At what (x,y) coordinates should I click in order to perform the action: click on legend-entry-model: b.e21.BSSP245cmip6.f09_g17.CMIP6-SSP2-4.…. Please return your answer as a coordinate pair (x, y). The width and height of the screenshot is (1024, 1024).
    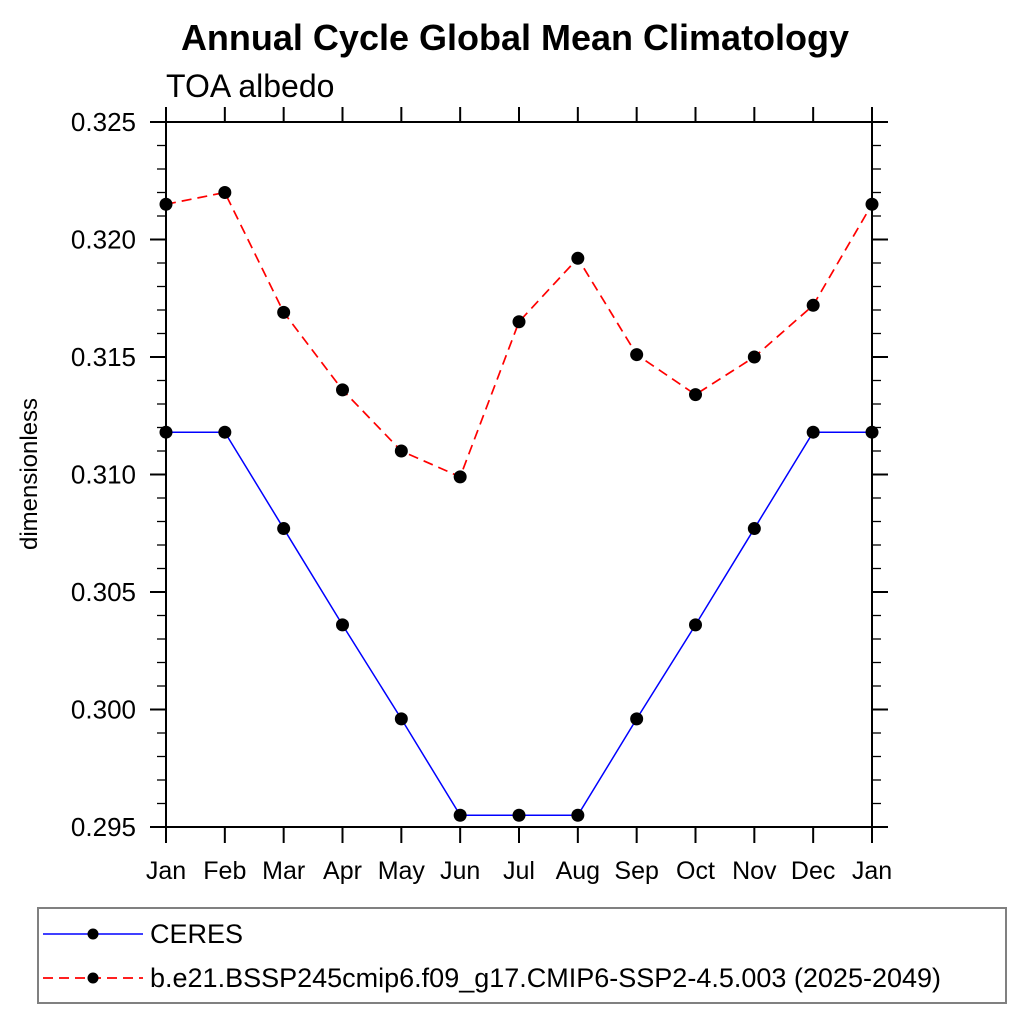
    Looking at the image, I should click on (492, 978).